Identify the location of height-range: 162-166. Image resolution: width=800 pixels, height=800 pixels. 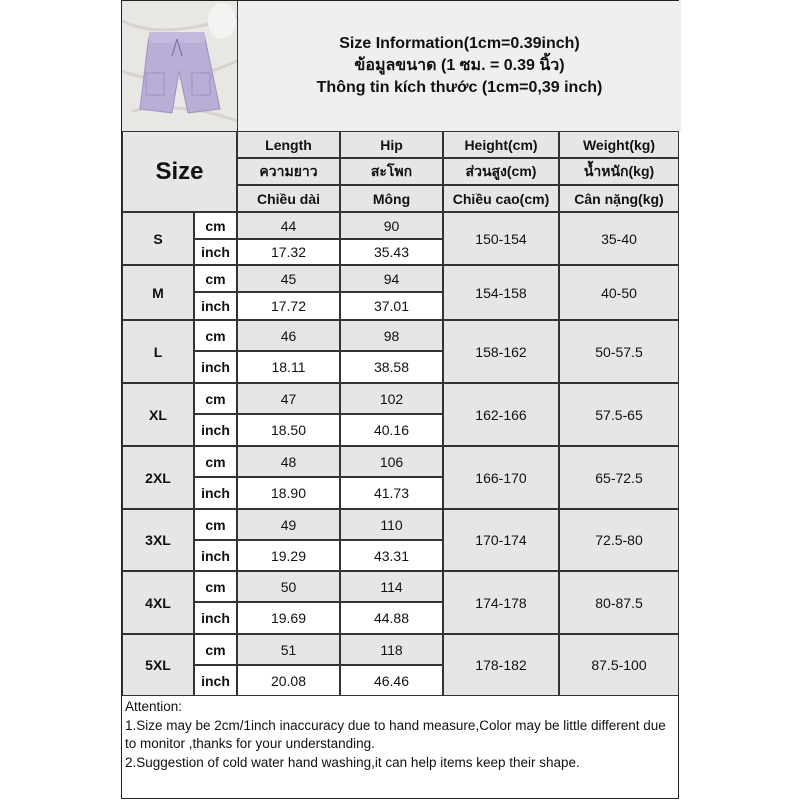
(501, 414).